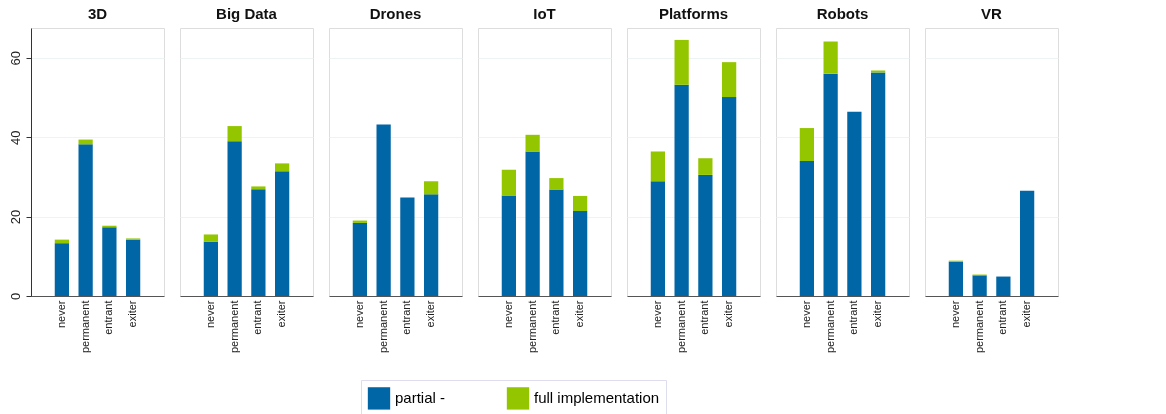 The width and height of the screenshot is (1166, 414). Describe the element at coordinates (395, 13) in the screenshot. I see `chart-title: Drones` at that location.